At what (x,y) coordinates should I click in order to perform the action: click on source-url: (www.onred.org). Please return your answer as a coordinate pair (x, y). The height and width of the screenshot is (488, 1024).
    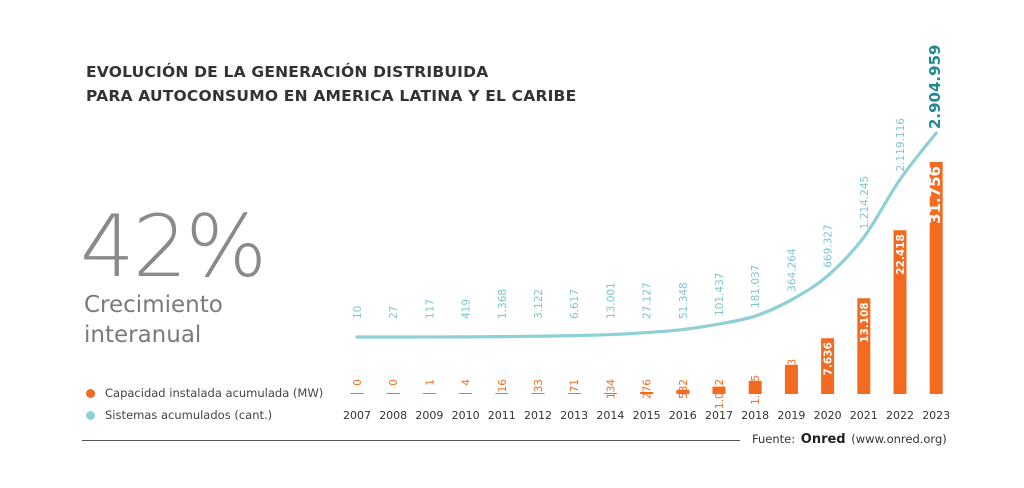
    Looking at the image, I should click on (899, 439).